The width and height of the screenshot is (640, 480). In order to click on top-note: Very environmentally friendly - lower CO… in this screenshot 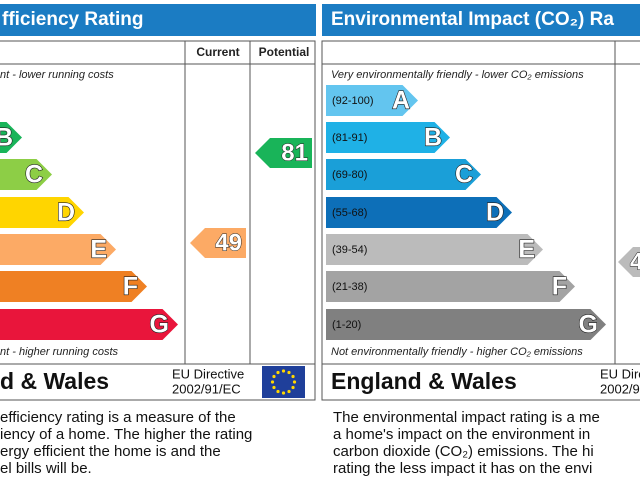, I will do `click(457, 75)`.